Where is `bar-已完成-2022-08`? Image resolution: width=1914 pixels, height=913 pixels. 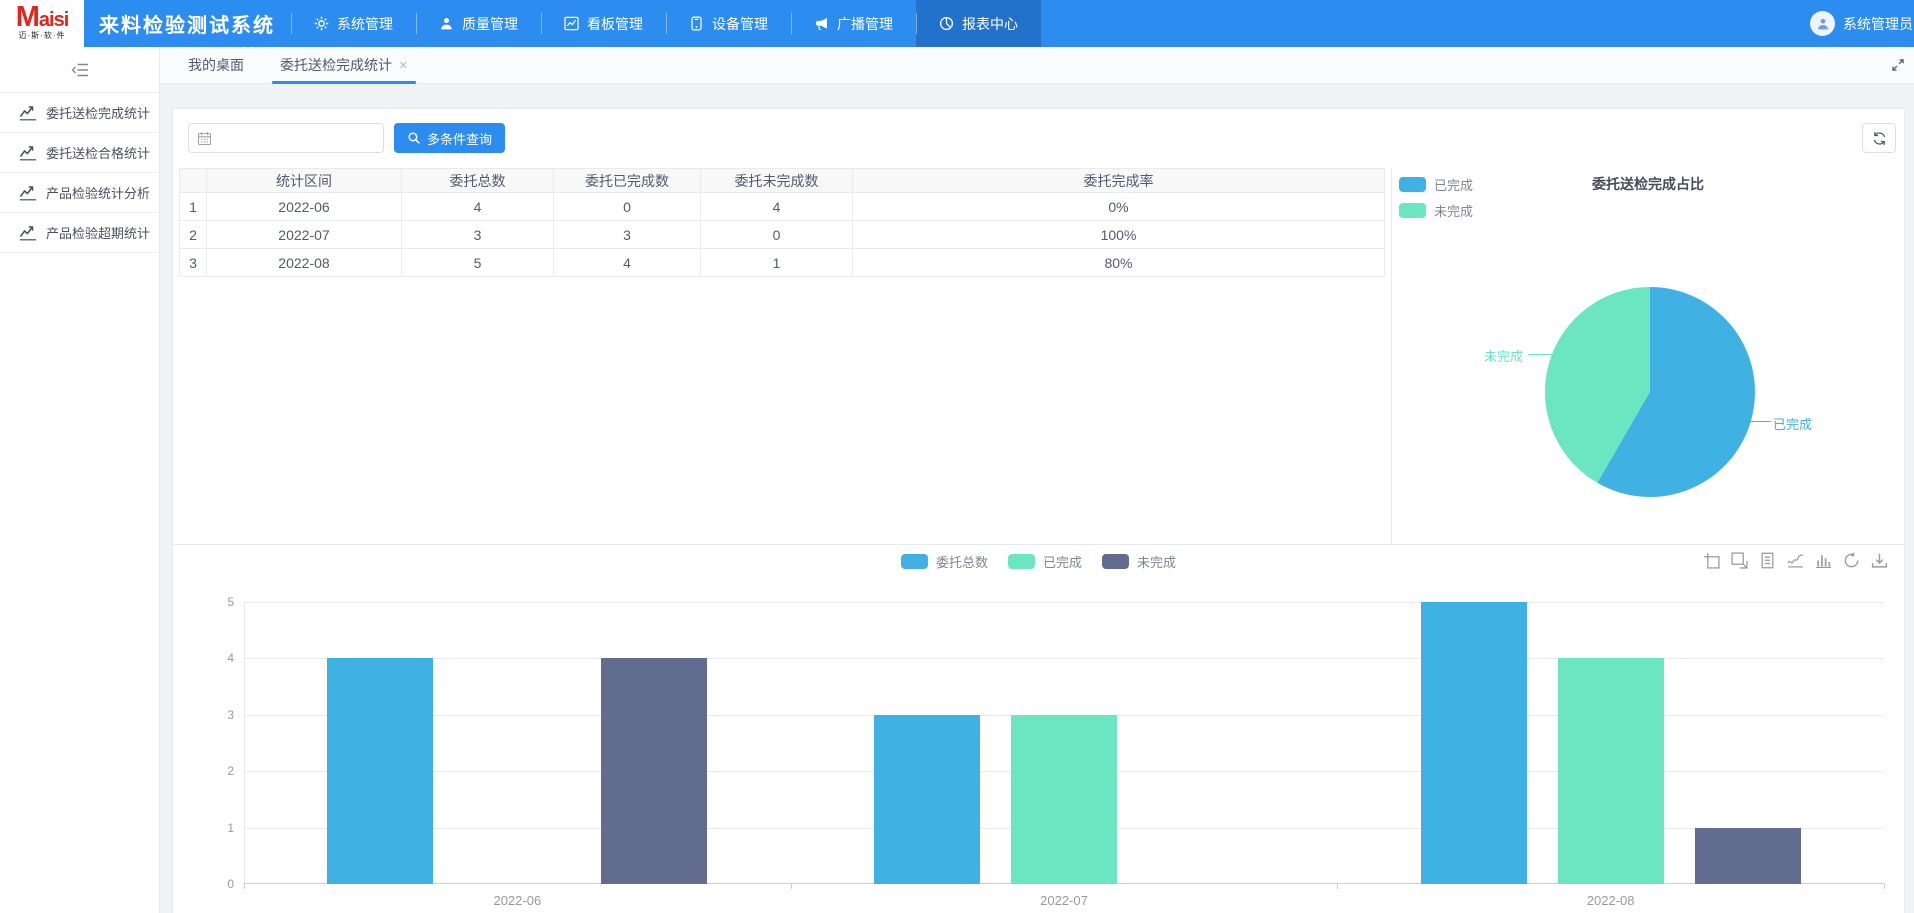 bar-已完成-2022-08 is located at coordinates (1610, 771).